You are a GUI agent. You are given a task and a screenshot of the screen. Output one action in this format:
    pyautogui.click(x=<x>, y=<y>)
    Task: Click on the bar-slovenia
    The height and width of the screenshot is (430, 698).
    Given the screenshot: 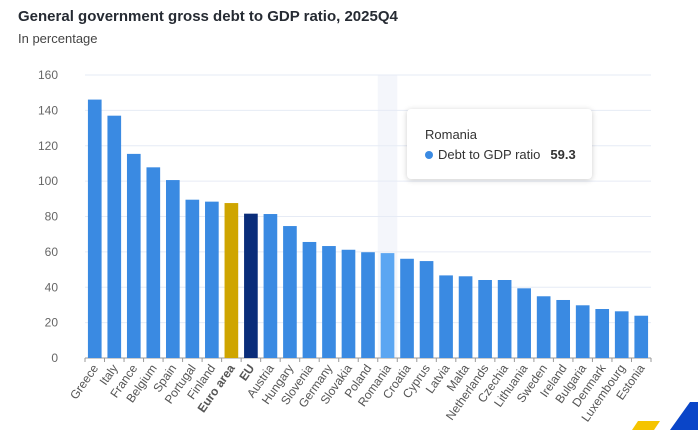 What is the action you would take?
    pyautogui.click(x=309, y=299)
    